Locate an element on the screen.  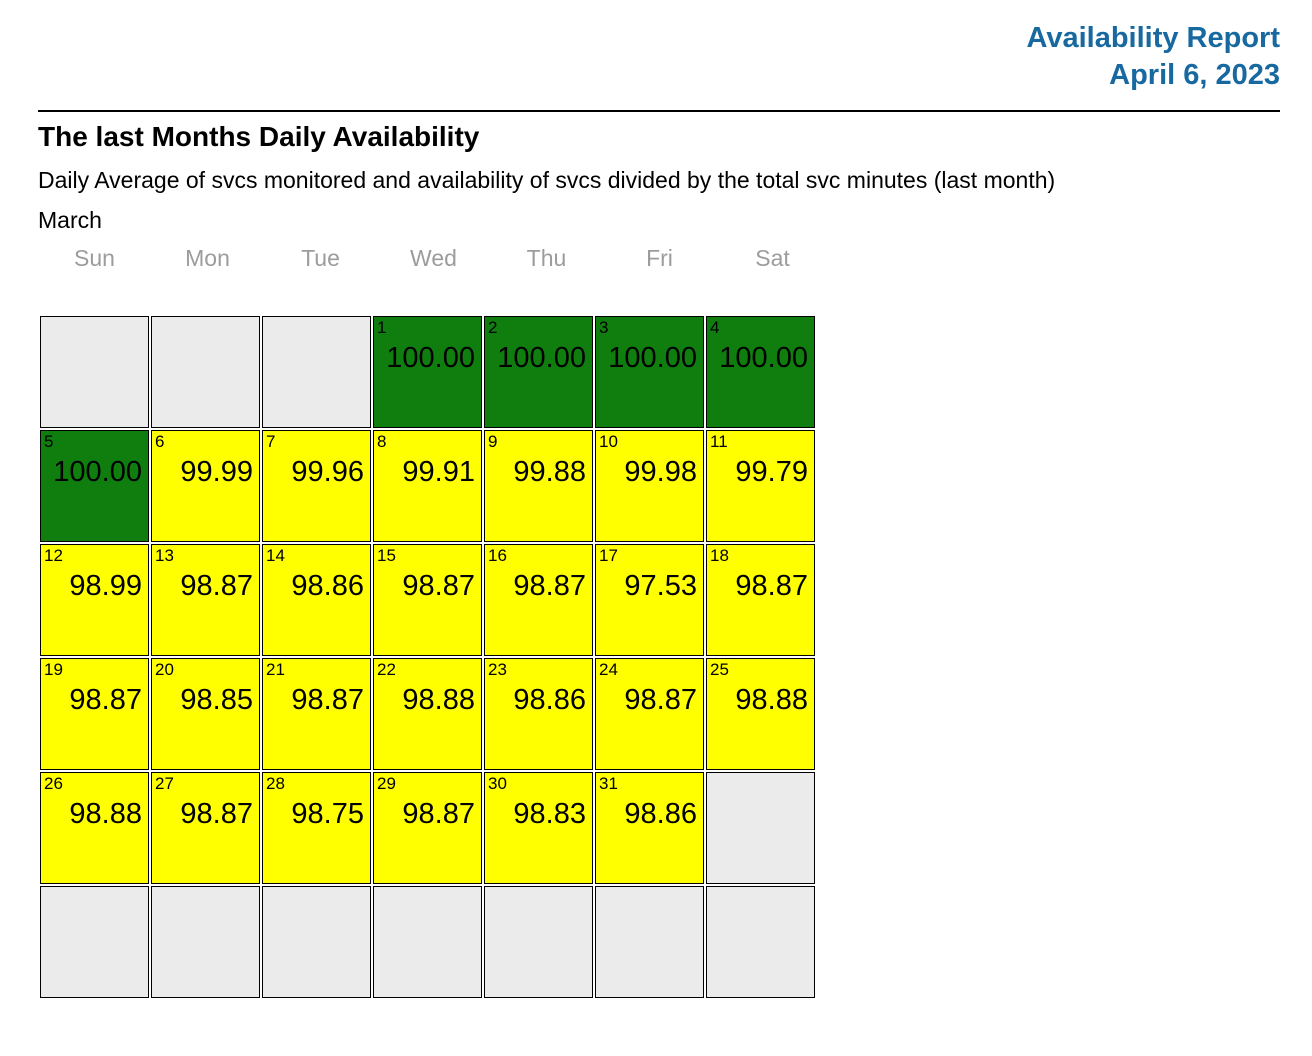
calendar-day-cell: 2 100.00 is located at coordinates (538, 372).